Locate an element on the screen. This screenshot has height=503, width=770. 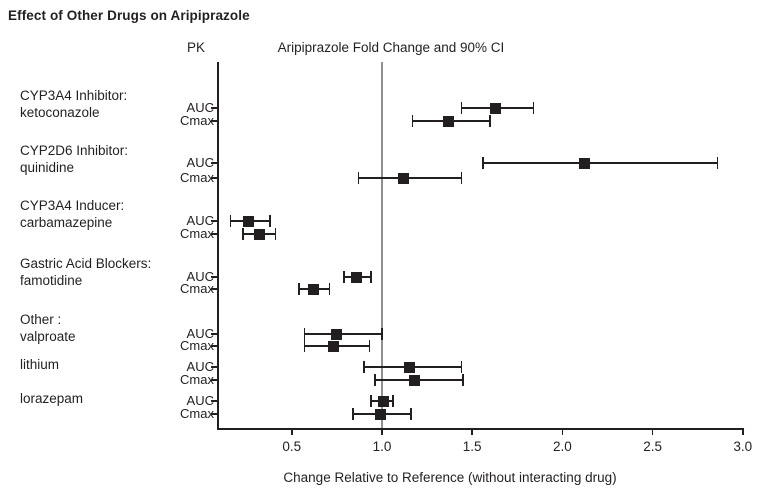
group-label: Other : valproate is located at coordinates (48, 328).